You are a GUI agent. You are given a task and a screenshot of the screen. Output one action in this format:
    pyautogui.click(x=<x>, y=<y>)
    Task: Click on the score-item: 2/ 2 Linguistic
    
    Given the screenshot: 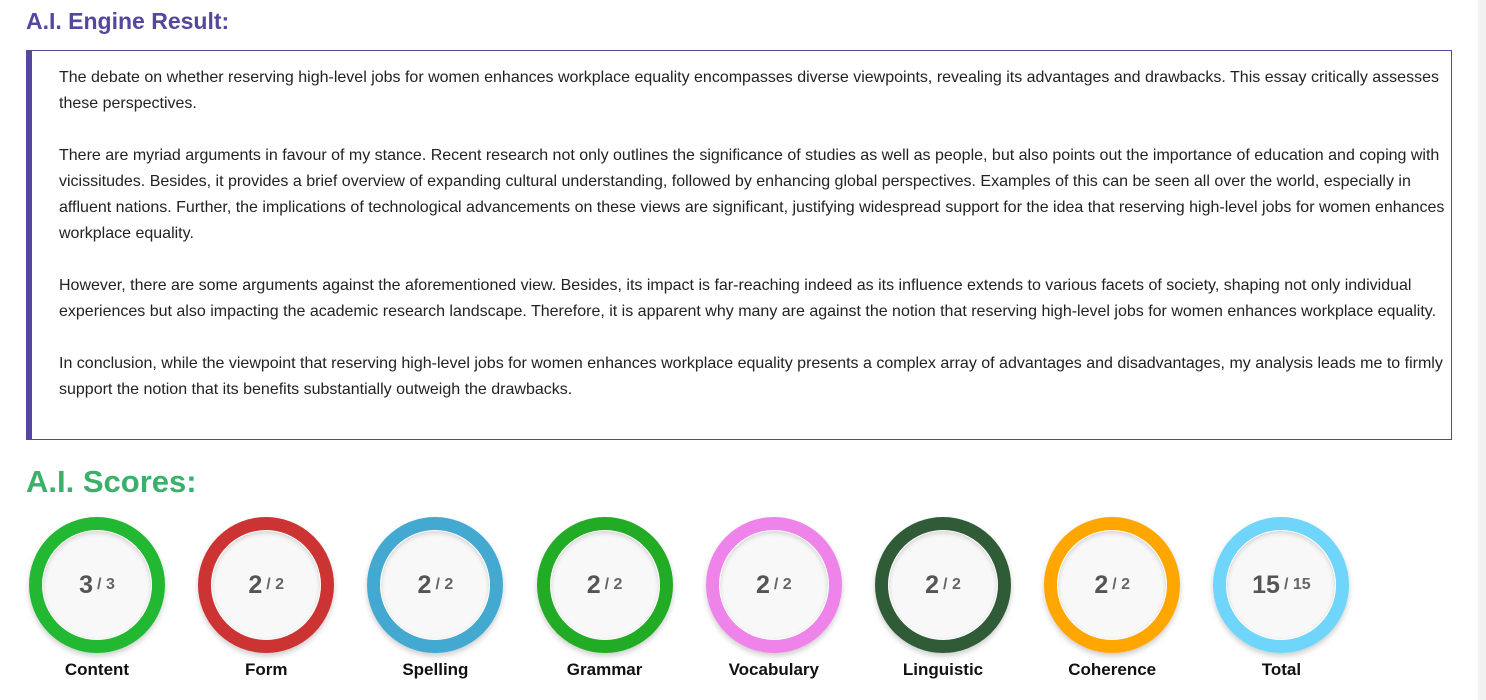 What is the action you would take?
    pyautogui.click(x=943, y=598)
    